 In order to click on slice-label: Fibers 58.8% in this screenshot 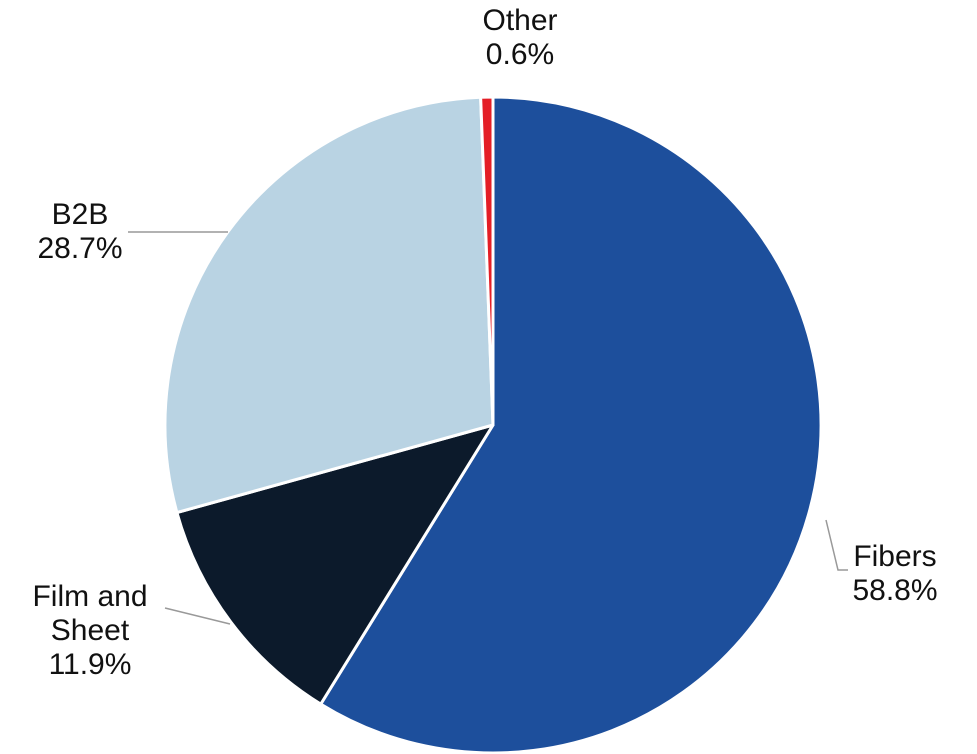, I will do `click(895, 574)`.